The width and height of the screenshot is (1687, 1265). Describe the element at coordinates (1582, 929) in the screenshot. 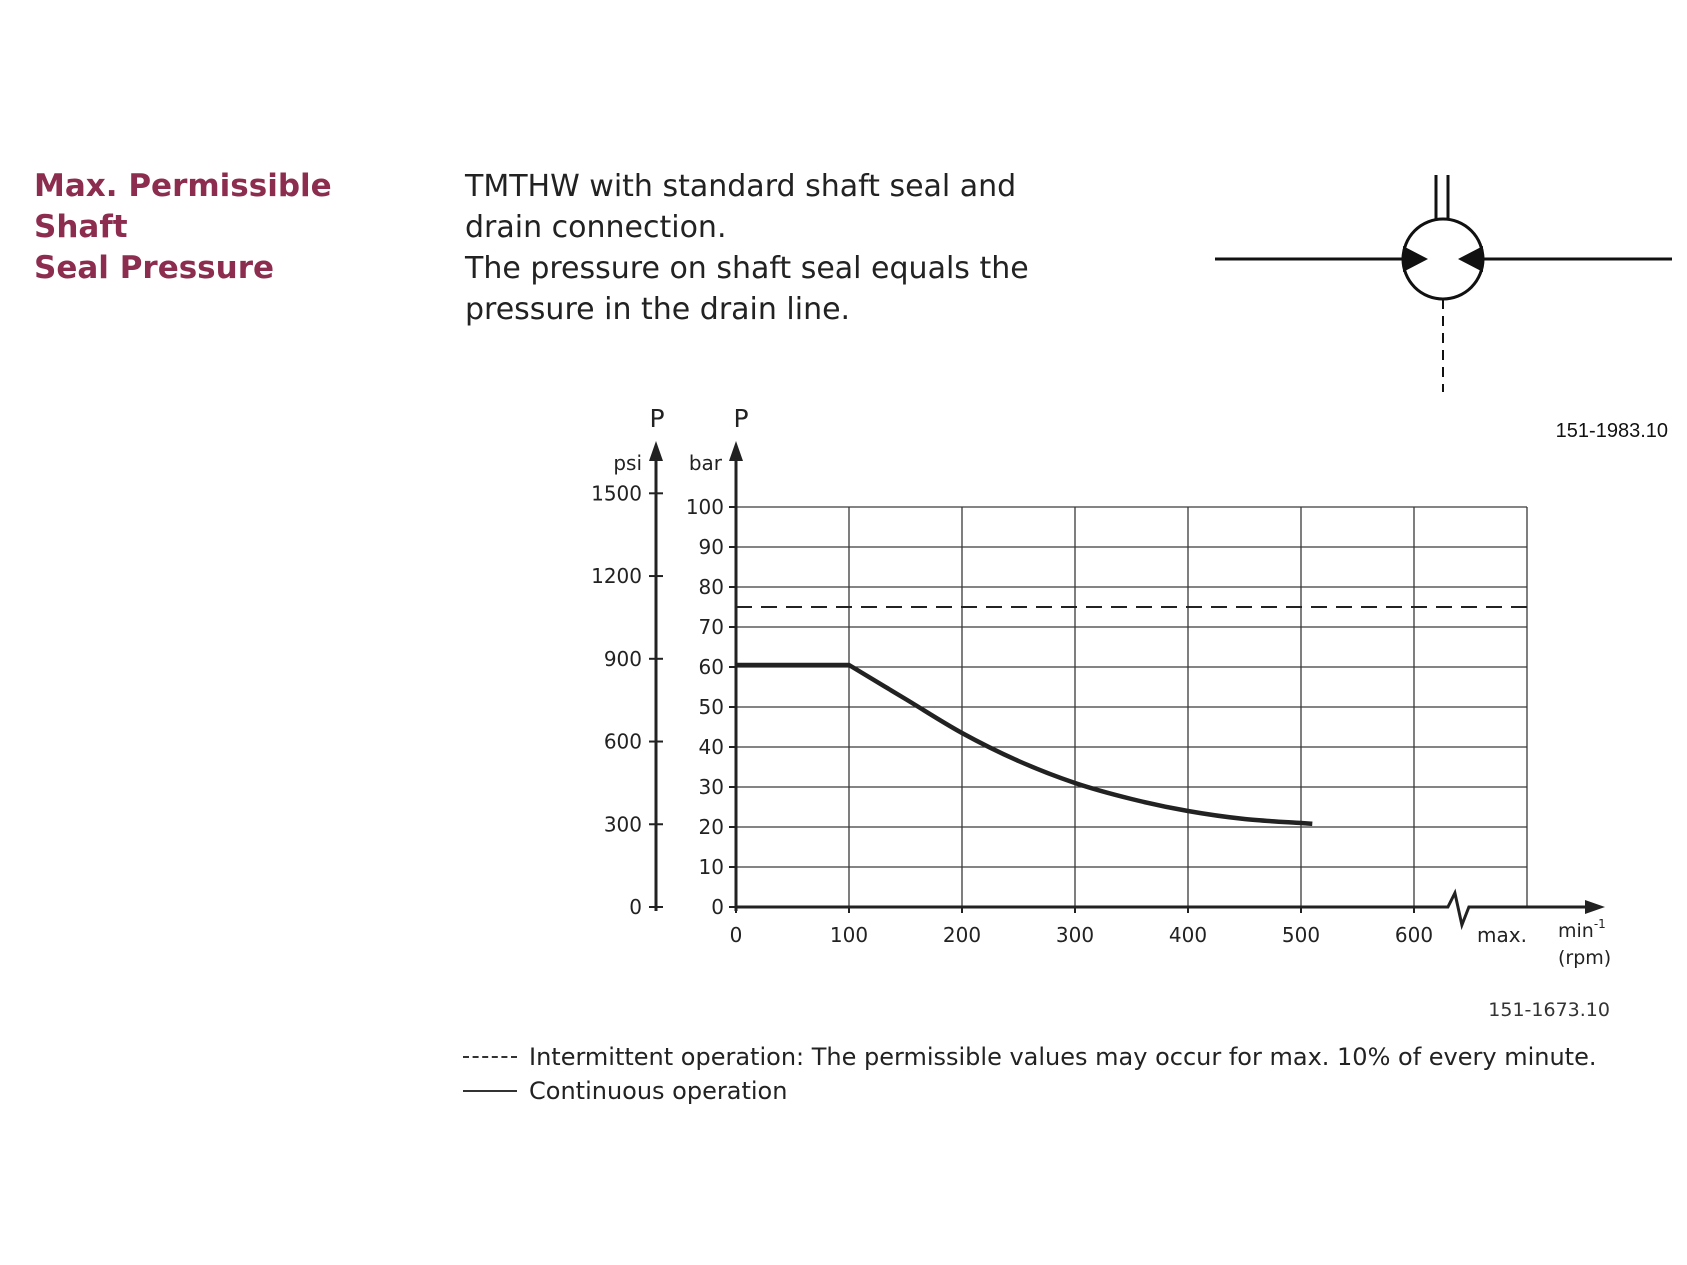

I see `x-unit-label: min-1` at that location.